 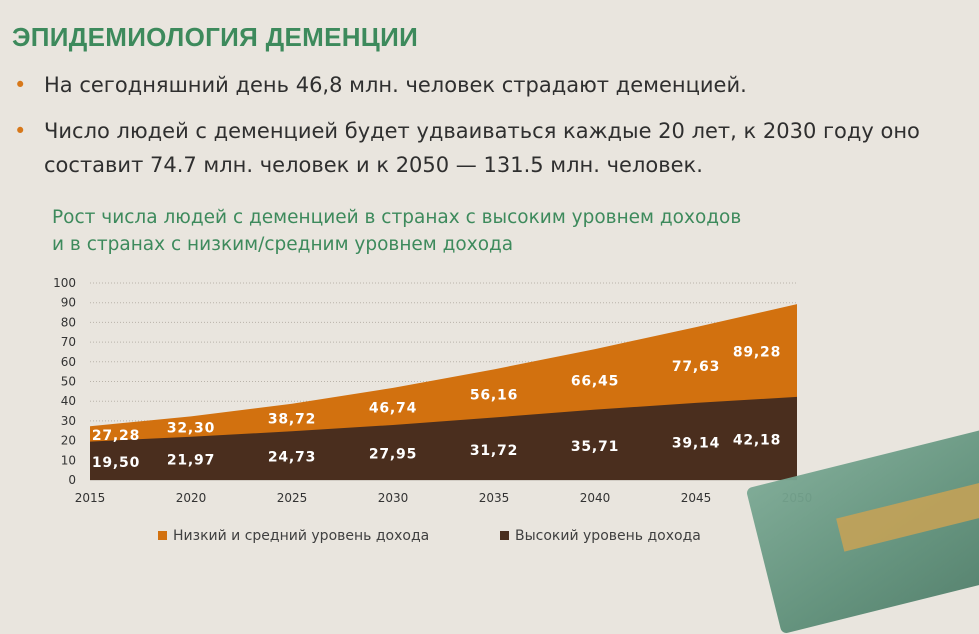 I want to click on y-tick-label: 40, so click(x=68, y=401).